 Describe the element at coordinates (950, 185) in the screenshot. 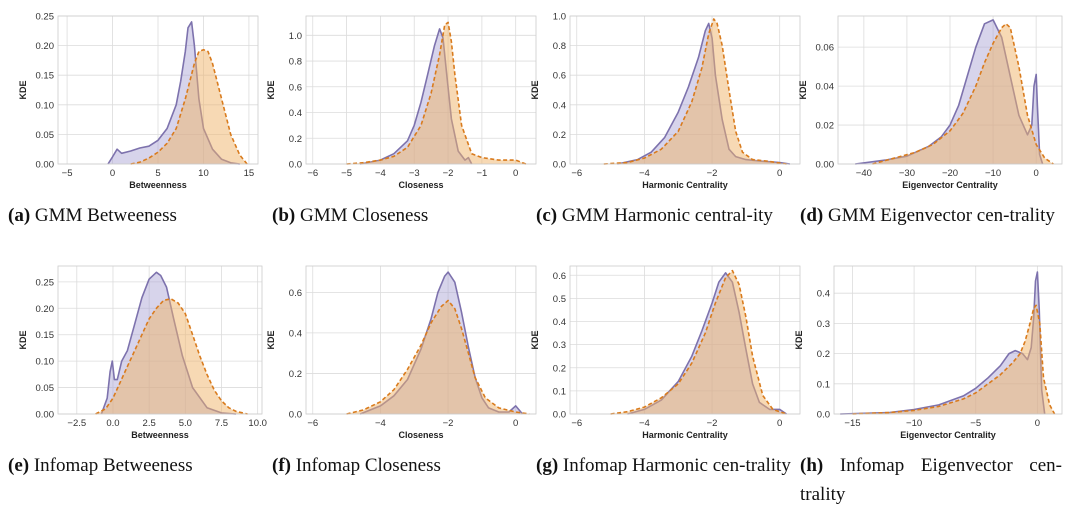

I see `x-axis-label: Eigenvector Centrality` at that location.